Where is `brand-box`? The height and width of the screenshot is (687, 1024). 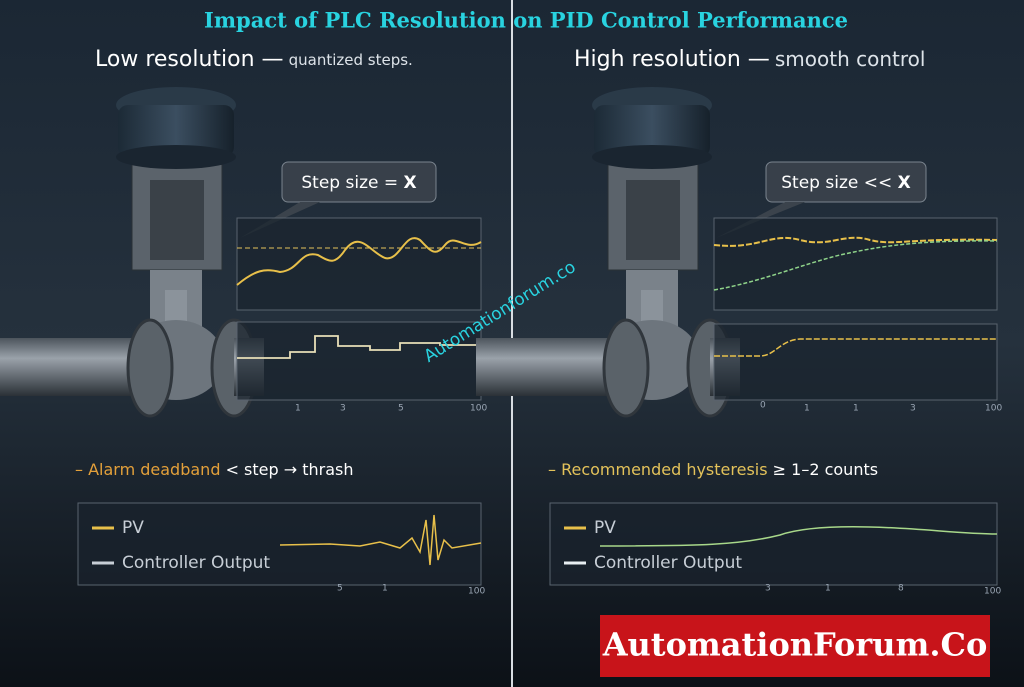
brand-box is located at coordinates (795, 646).